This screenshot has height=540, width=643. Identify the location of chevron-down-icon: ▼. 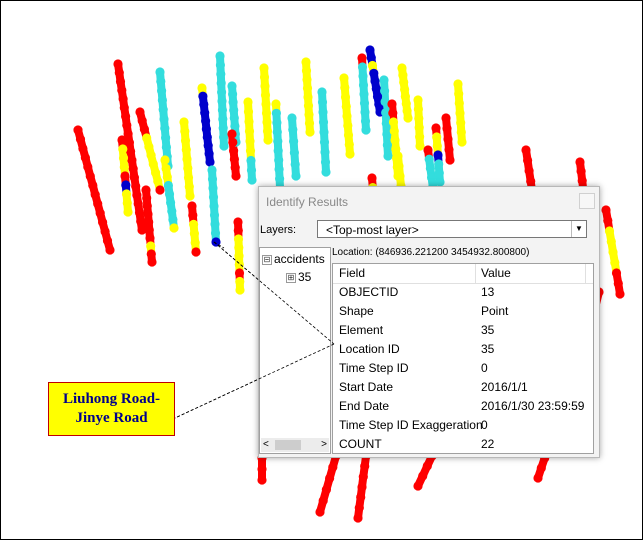
(578, 229).